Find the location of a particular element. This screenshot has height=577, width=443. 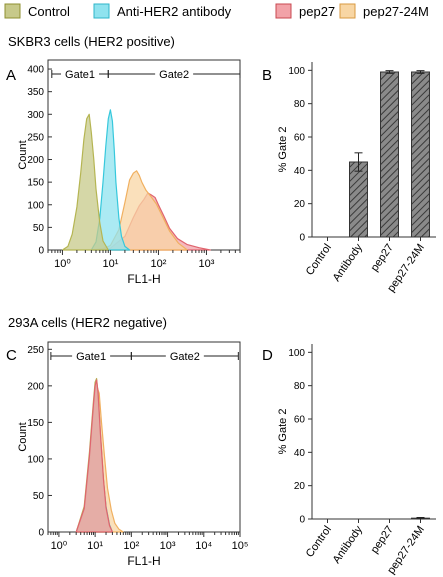

x-tick-label: 10⁴ is located at coordinates (203, 546).